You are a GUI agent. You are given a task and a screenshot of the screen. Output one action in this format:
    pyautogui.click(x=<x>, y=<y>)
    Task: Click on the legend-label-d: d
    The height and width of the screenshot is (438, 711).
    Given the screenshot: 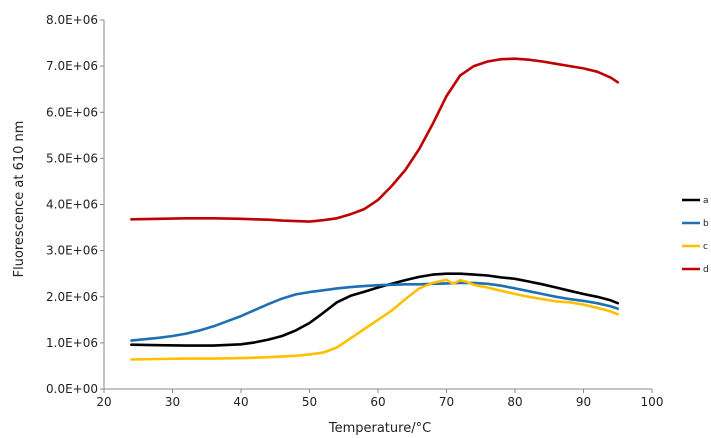 What is the action you would take?
    pyautogui.click(x=706, y=270)
    